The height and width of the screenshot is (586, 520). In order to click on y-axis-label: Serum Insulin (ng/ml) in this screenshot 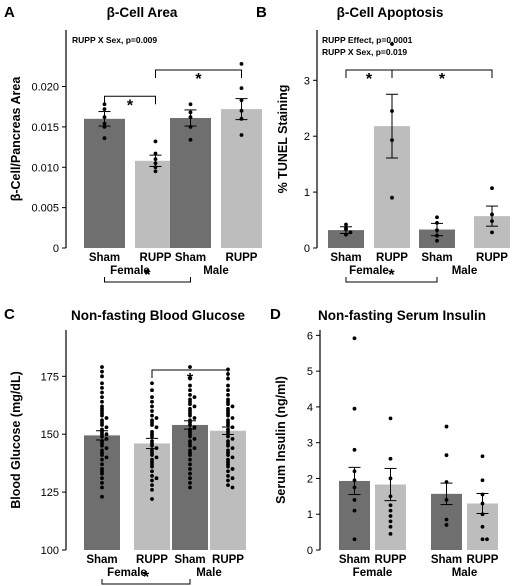, I will do `click(281, 440)`.